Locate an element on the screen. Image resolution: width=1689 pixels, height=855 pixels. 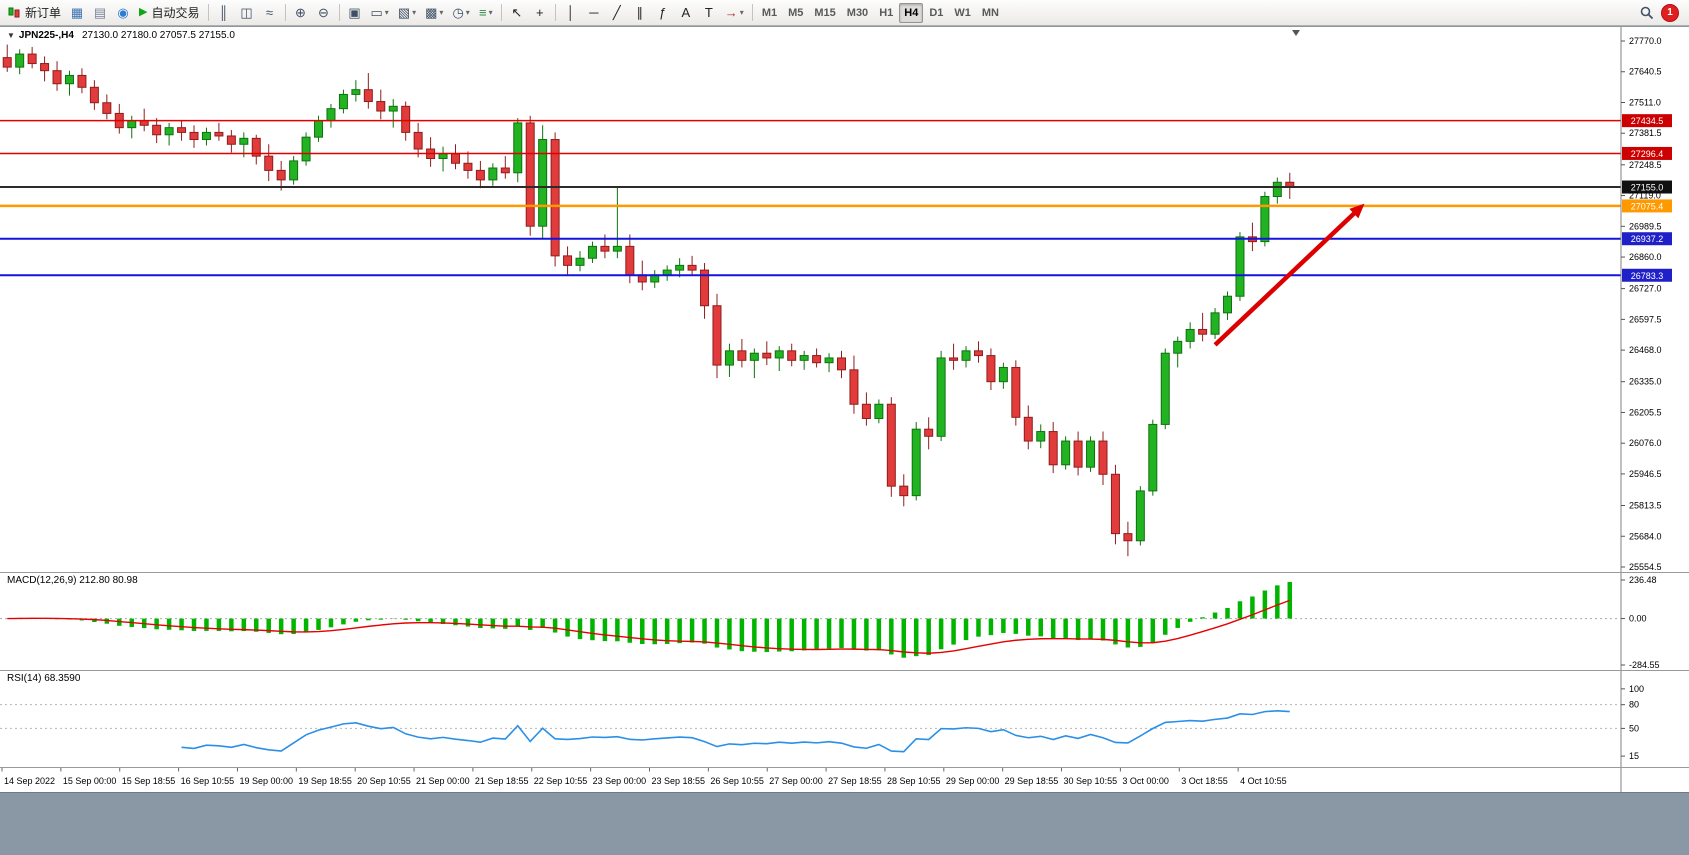
time-axis-label: 3 Oct 18:55 is located at coordinates (1204, 781).